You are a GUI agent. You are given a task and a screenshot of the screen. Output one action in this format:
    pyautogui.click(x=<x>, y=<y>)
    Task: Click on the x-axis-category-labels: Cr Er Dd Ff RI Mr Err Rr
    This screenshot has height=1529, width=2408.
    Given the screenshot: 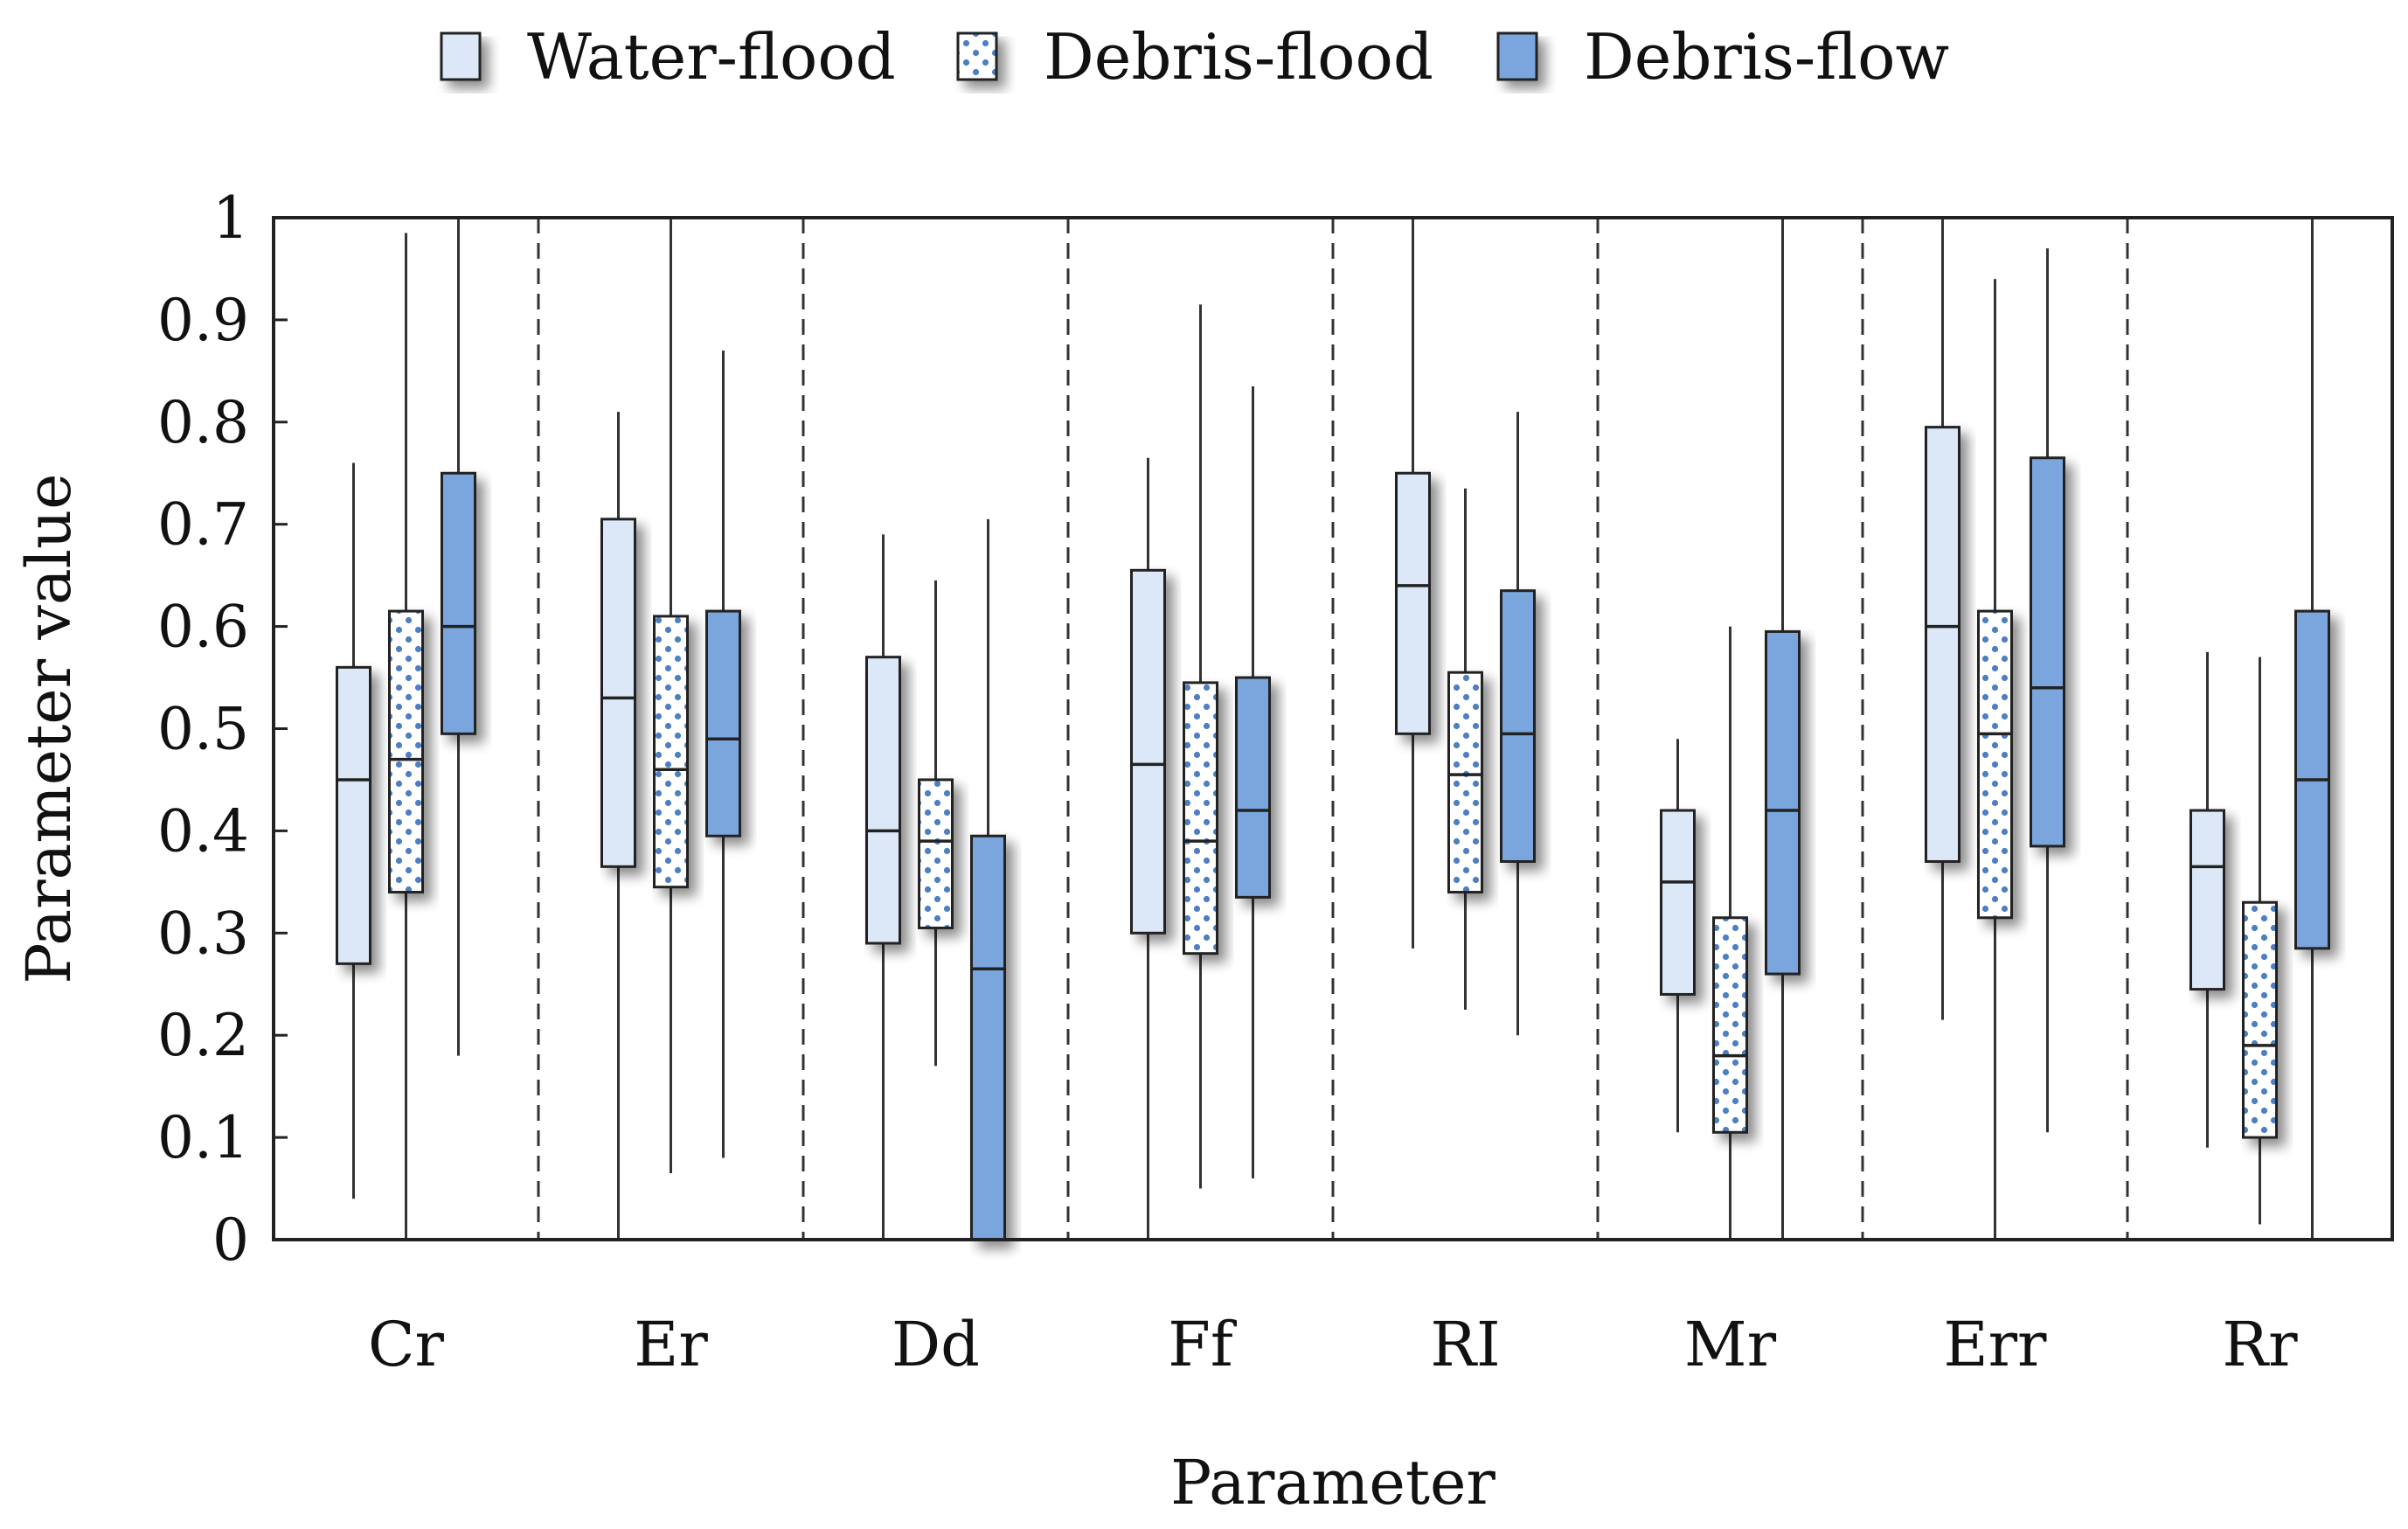 What is the action you would take?
    pyautogui.click(x=1333, y=1344)
    